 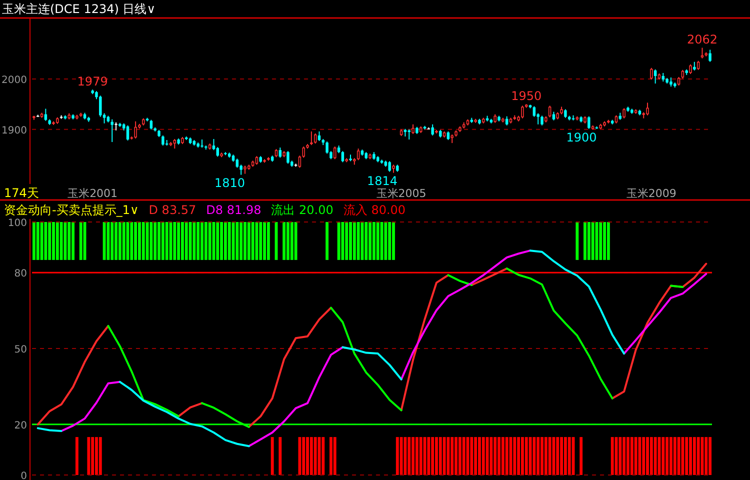 I want to click on y-tick-label: 50, so click(x=20, y=350).